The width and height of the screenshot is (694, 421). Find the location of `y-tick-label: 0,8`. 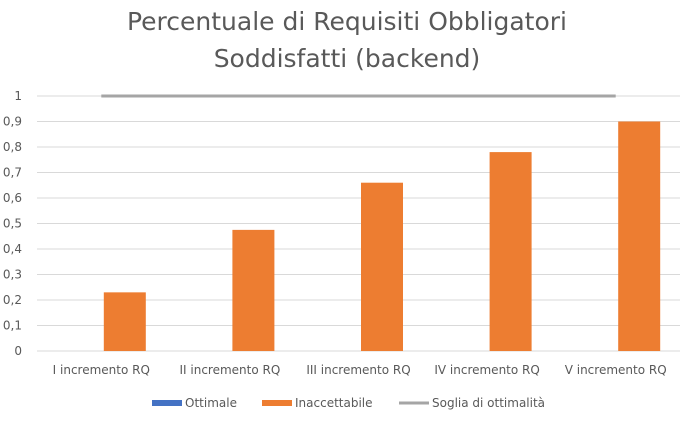

y-tick-label: 0,8 is located at coordinates (12, 147).